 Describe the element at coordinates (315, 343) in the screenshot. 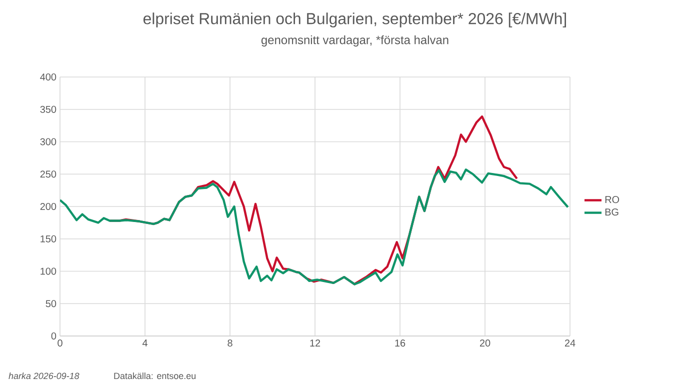

I see `x-tick-label: 12` at that location.